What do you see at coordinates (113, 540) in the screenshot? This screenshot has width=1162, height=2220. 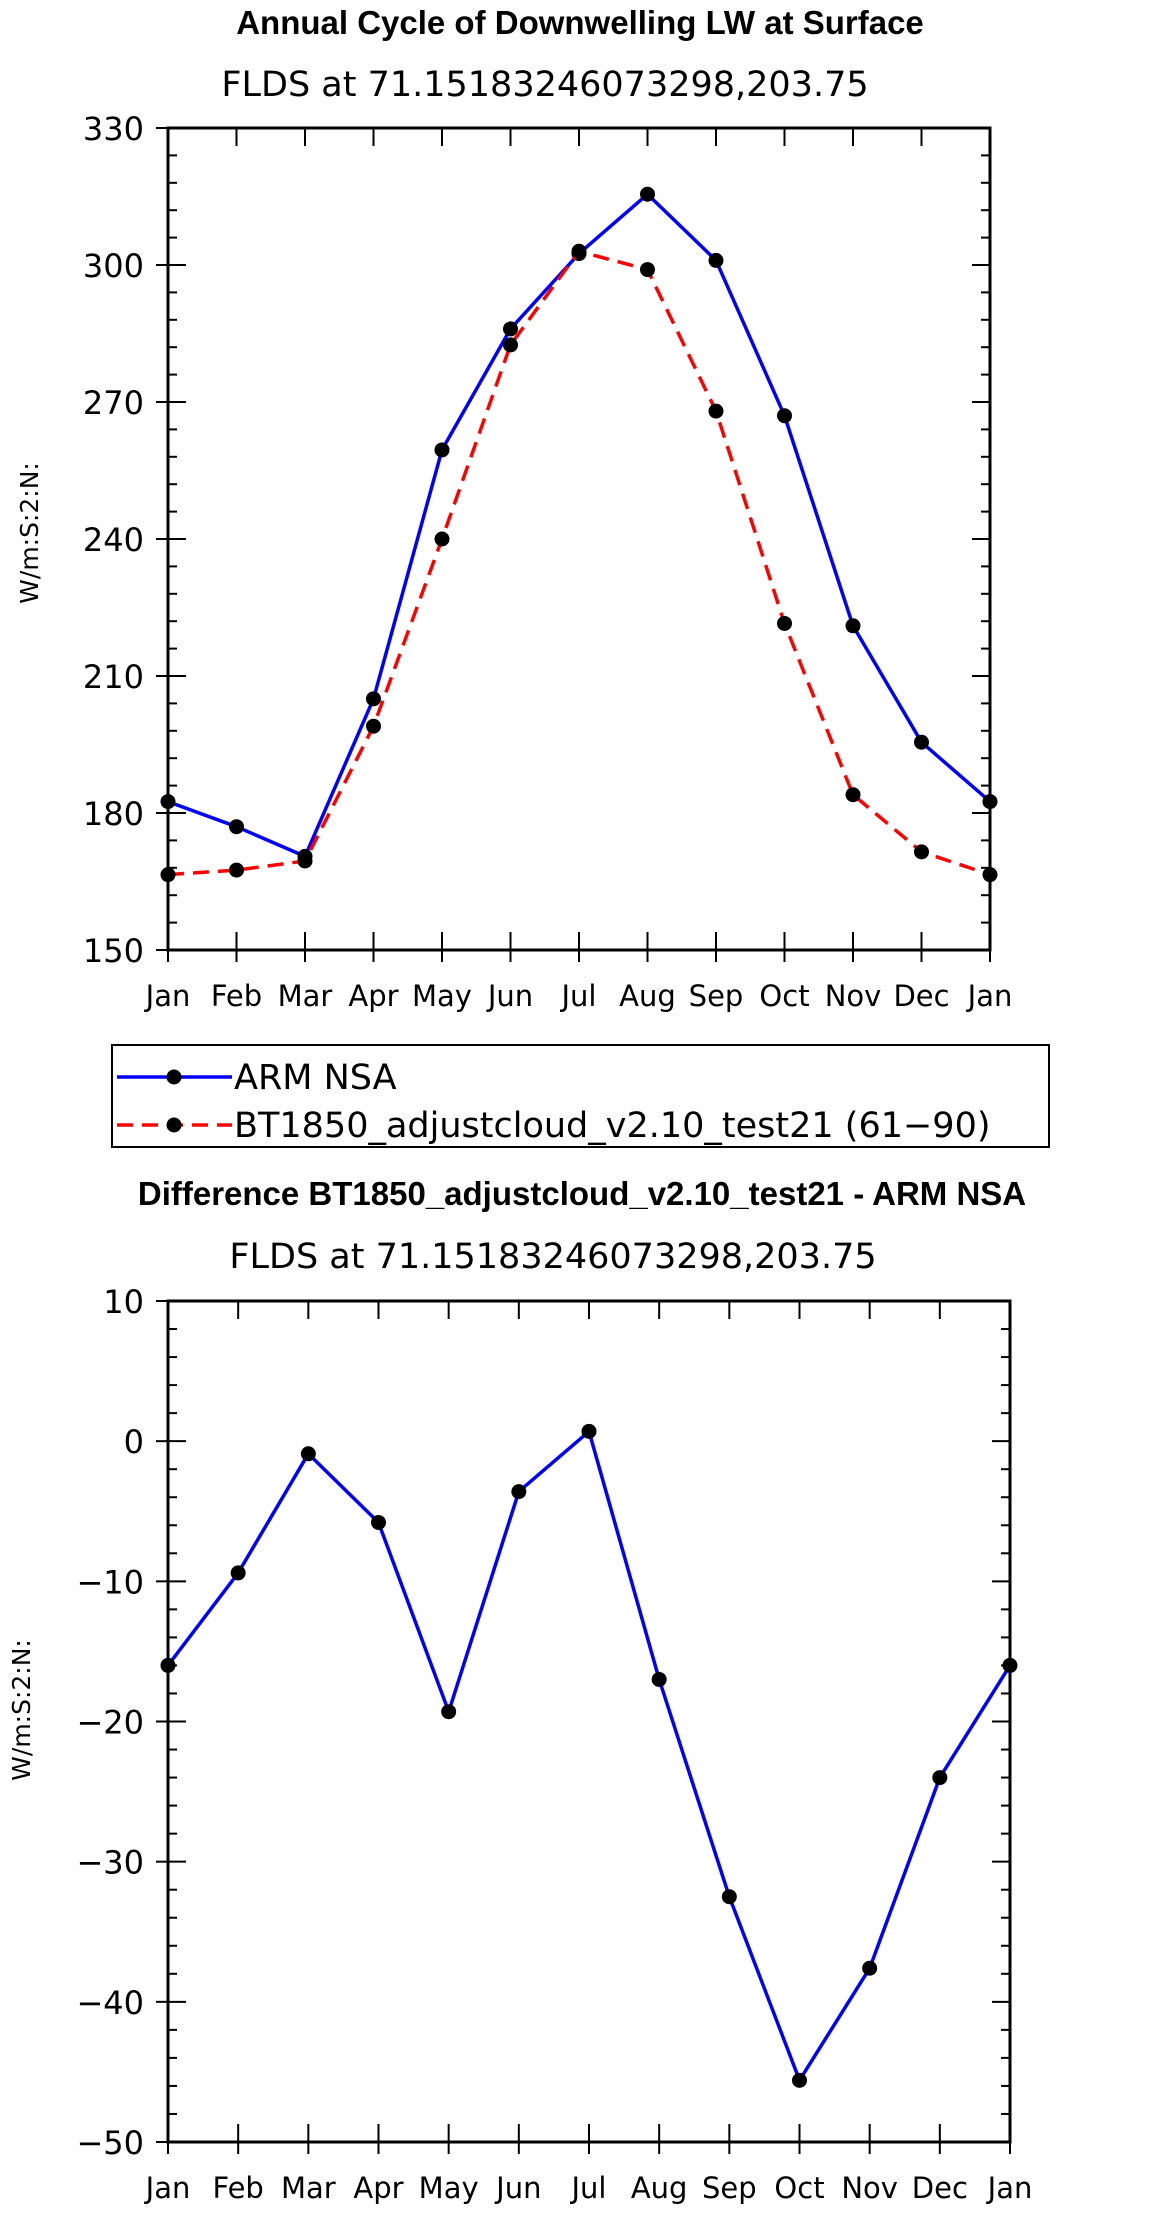 I see `y-tick-label: 240` at bounding box center [113, 540].